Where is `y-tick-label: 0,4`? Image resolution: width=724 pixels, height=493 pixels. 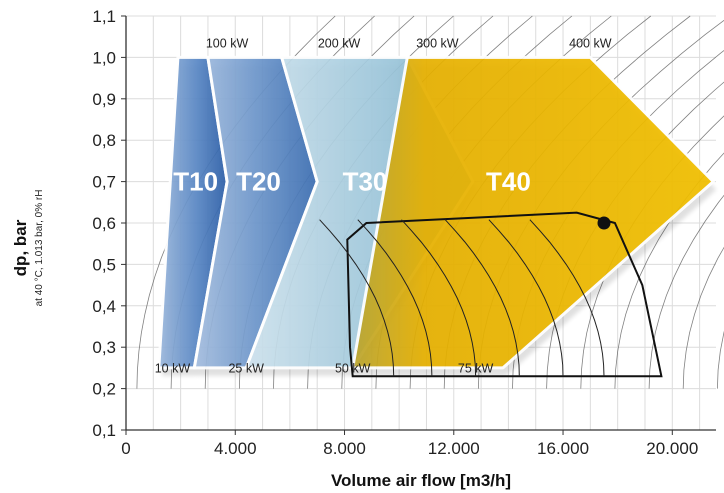
y-tick-label: 0,4 is located at coordinates (104, 306).